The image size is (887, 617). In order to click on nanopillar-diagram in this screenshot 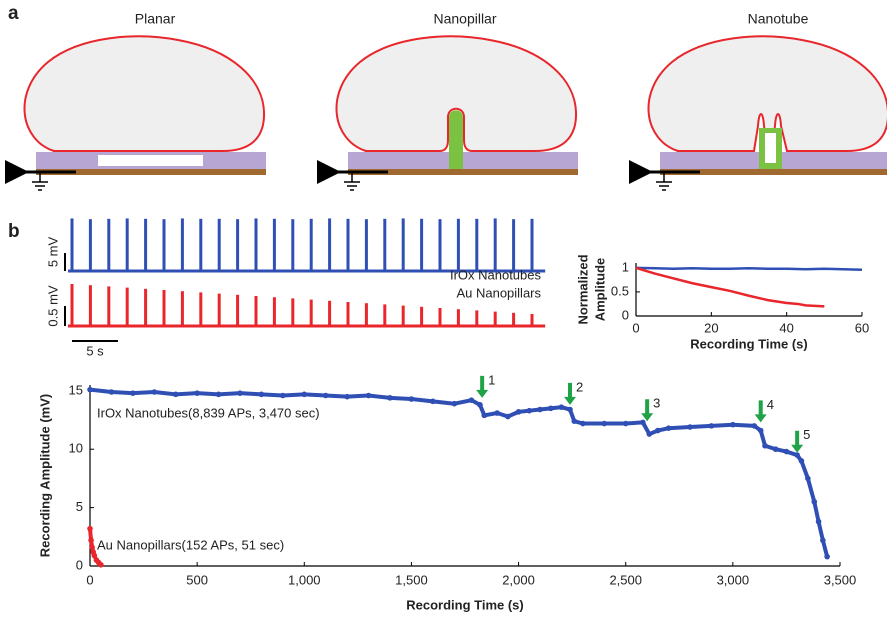, I will do `click(447, 113)`.